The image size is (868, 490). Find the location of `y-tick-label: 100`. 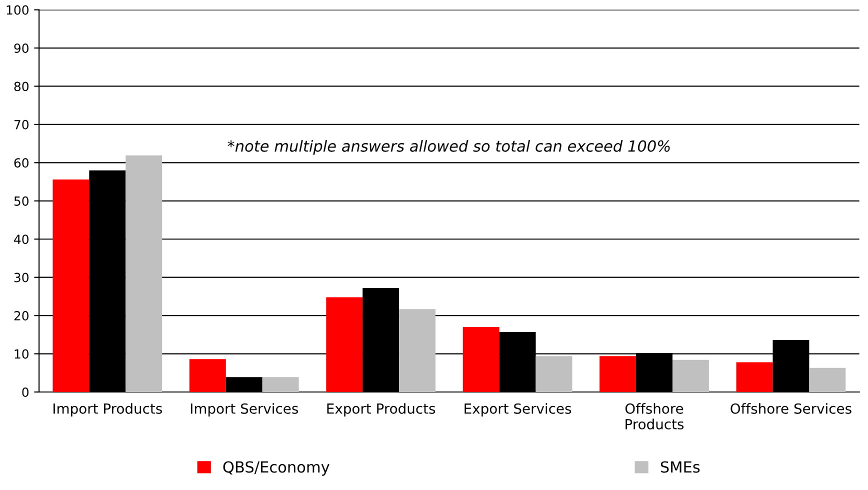

y-tick-label: 100 is located at coordinates (17, 10).